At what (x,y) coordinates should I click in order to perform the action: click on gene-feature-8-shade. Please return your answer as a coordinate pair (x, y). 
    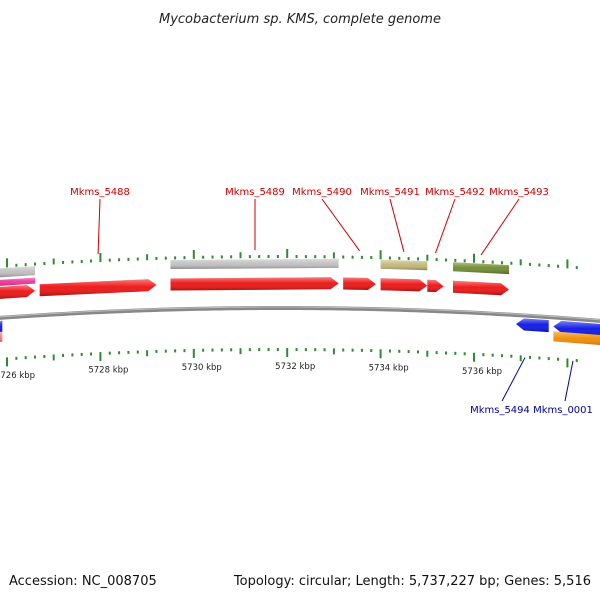
    Looking at the image, I should click on (17, 272).